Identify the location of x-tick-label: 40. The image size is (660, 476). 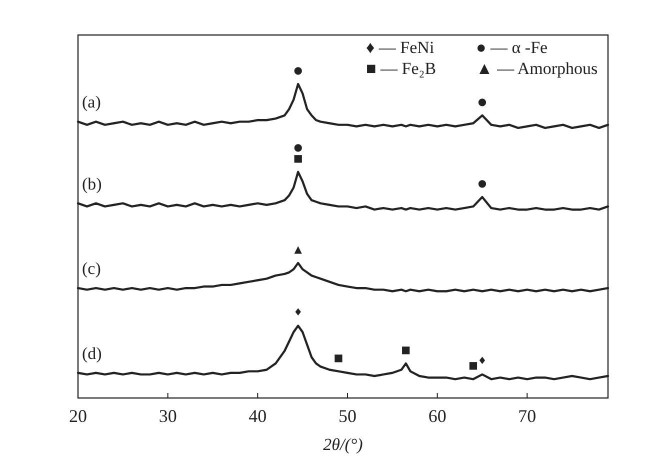
(257, 416).